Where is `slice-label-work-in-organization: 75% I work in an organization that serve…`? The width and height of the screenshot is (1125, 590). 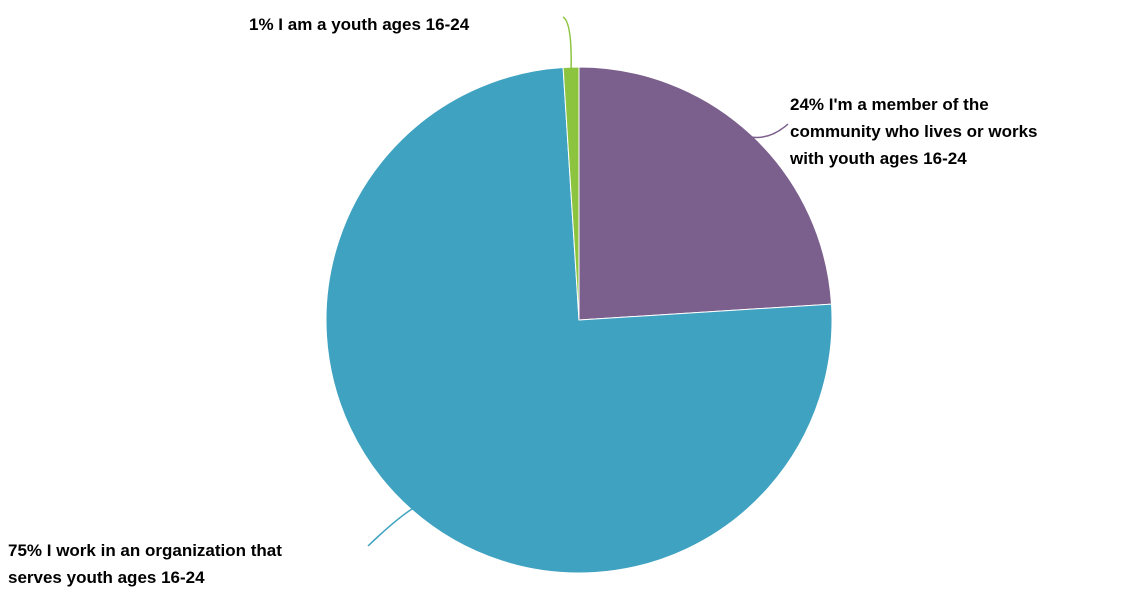
slice-label-work-in-organization: 75% I work in an organization that serve… is located at coordinates (145, 564).